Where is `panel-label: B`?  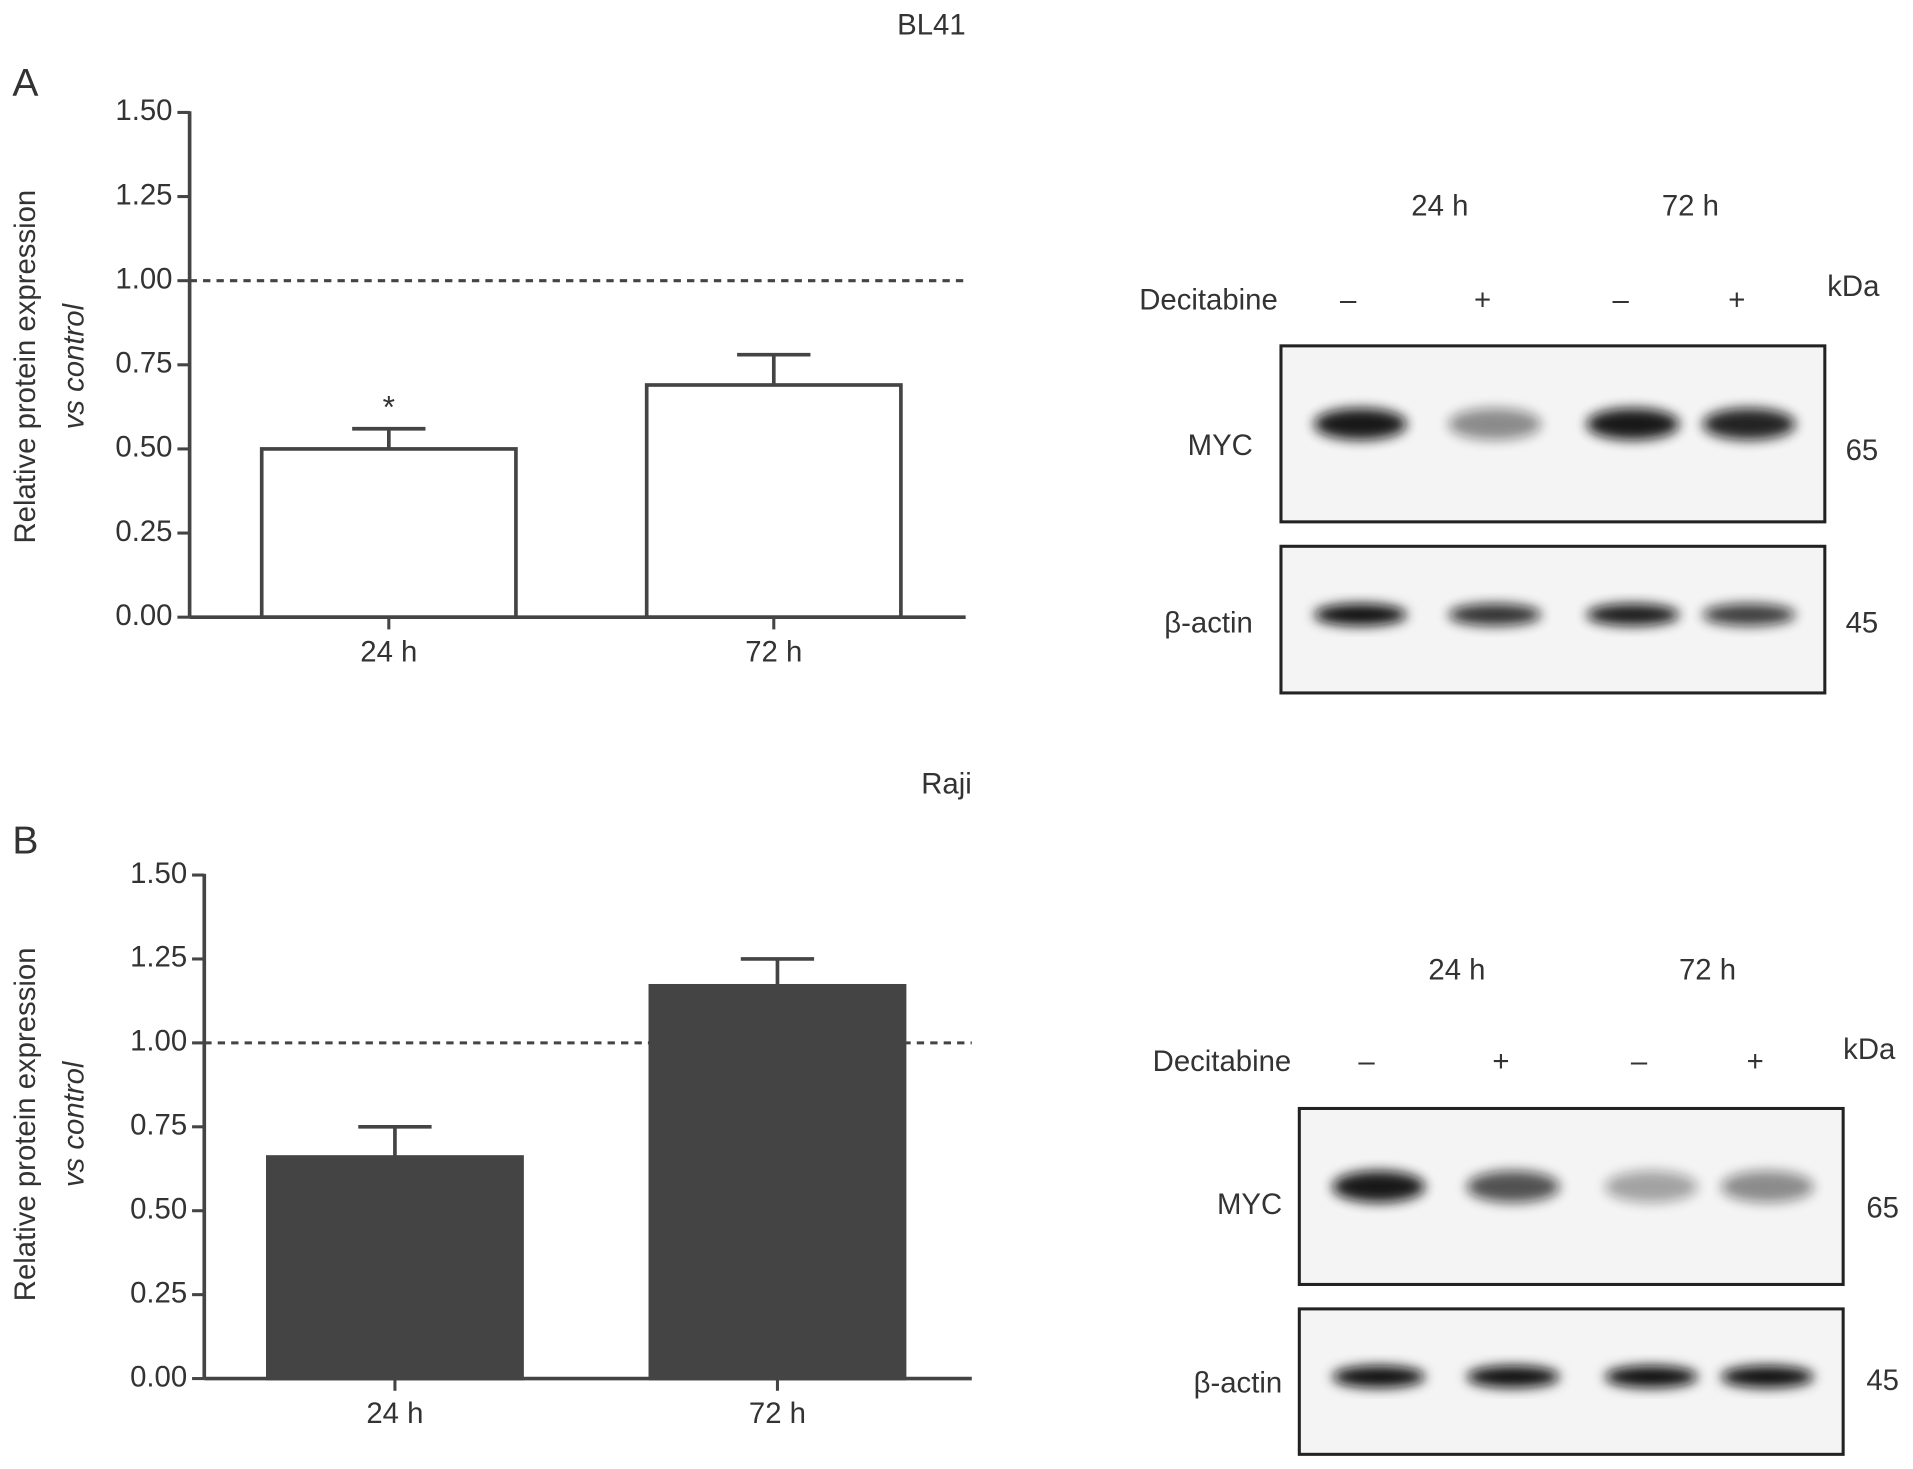 panel-label: B is located at coordinates (25, 841).